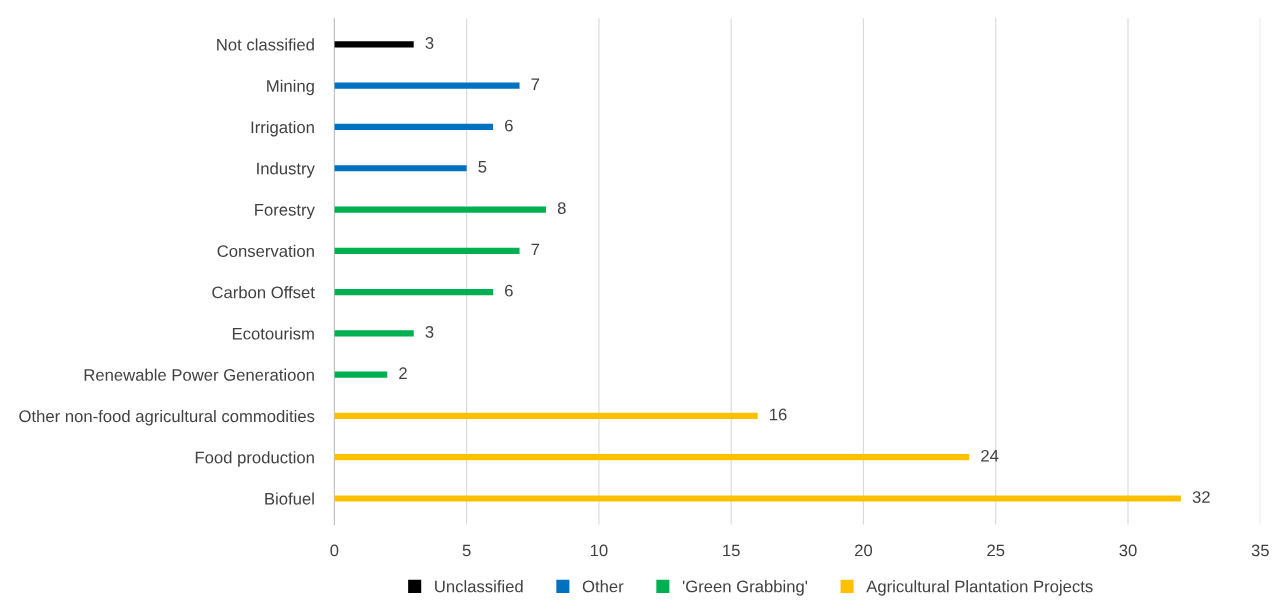 The width and height of the screenshot is (1286, 610). Describe the element at coordinates (561, 208) in the screenshot. I see `data-label: 8` at that location.